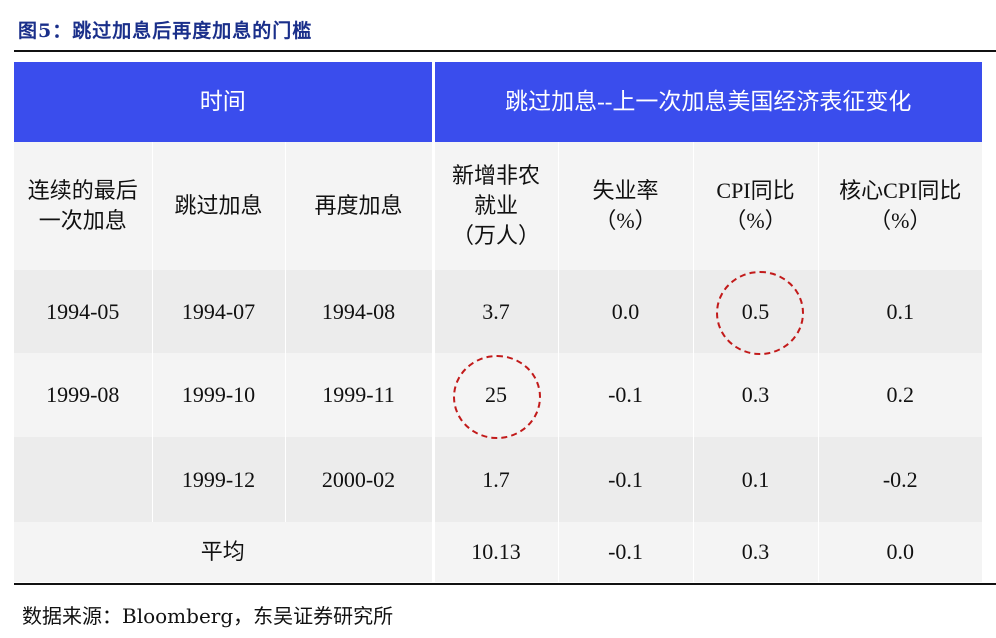 The width and height of the screenshot is (996, 638). Describe the element at coordinates (900, 311) in the screenshot. I see `cell-core-cpi: 0.1` at that location.